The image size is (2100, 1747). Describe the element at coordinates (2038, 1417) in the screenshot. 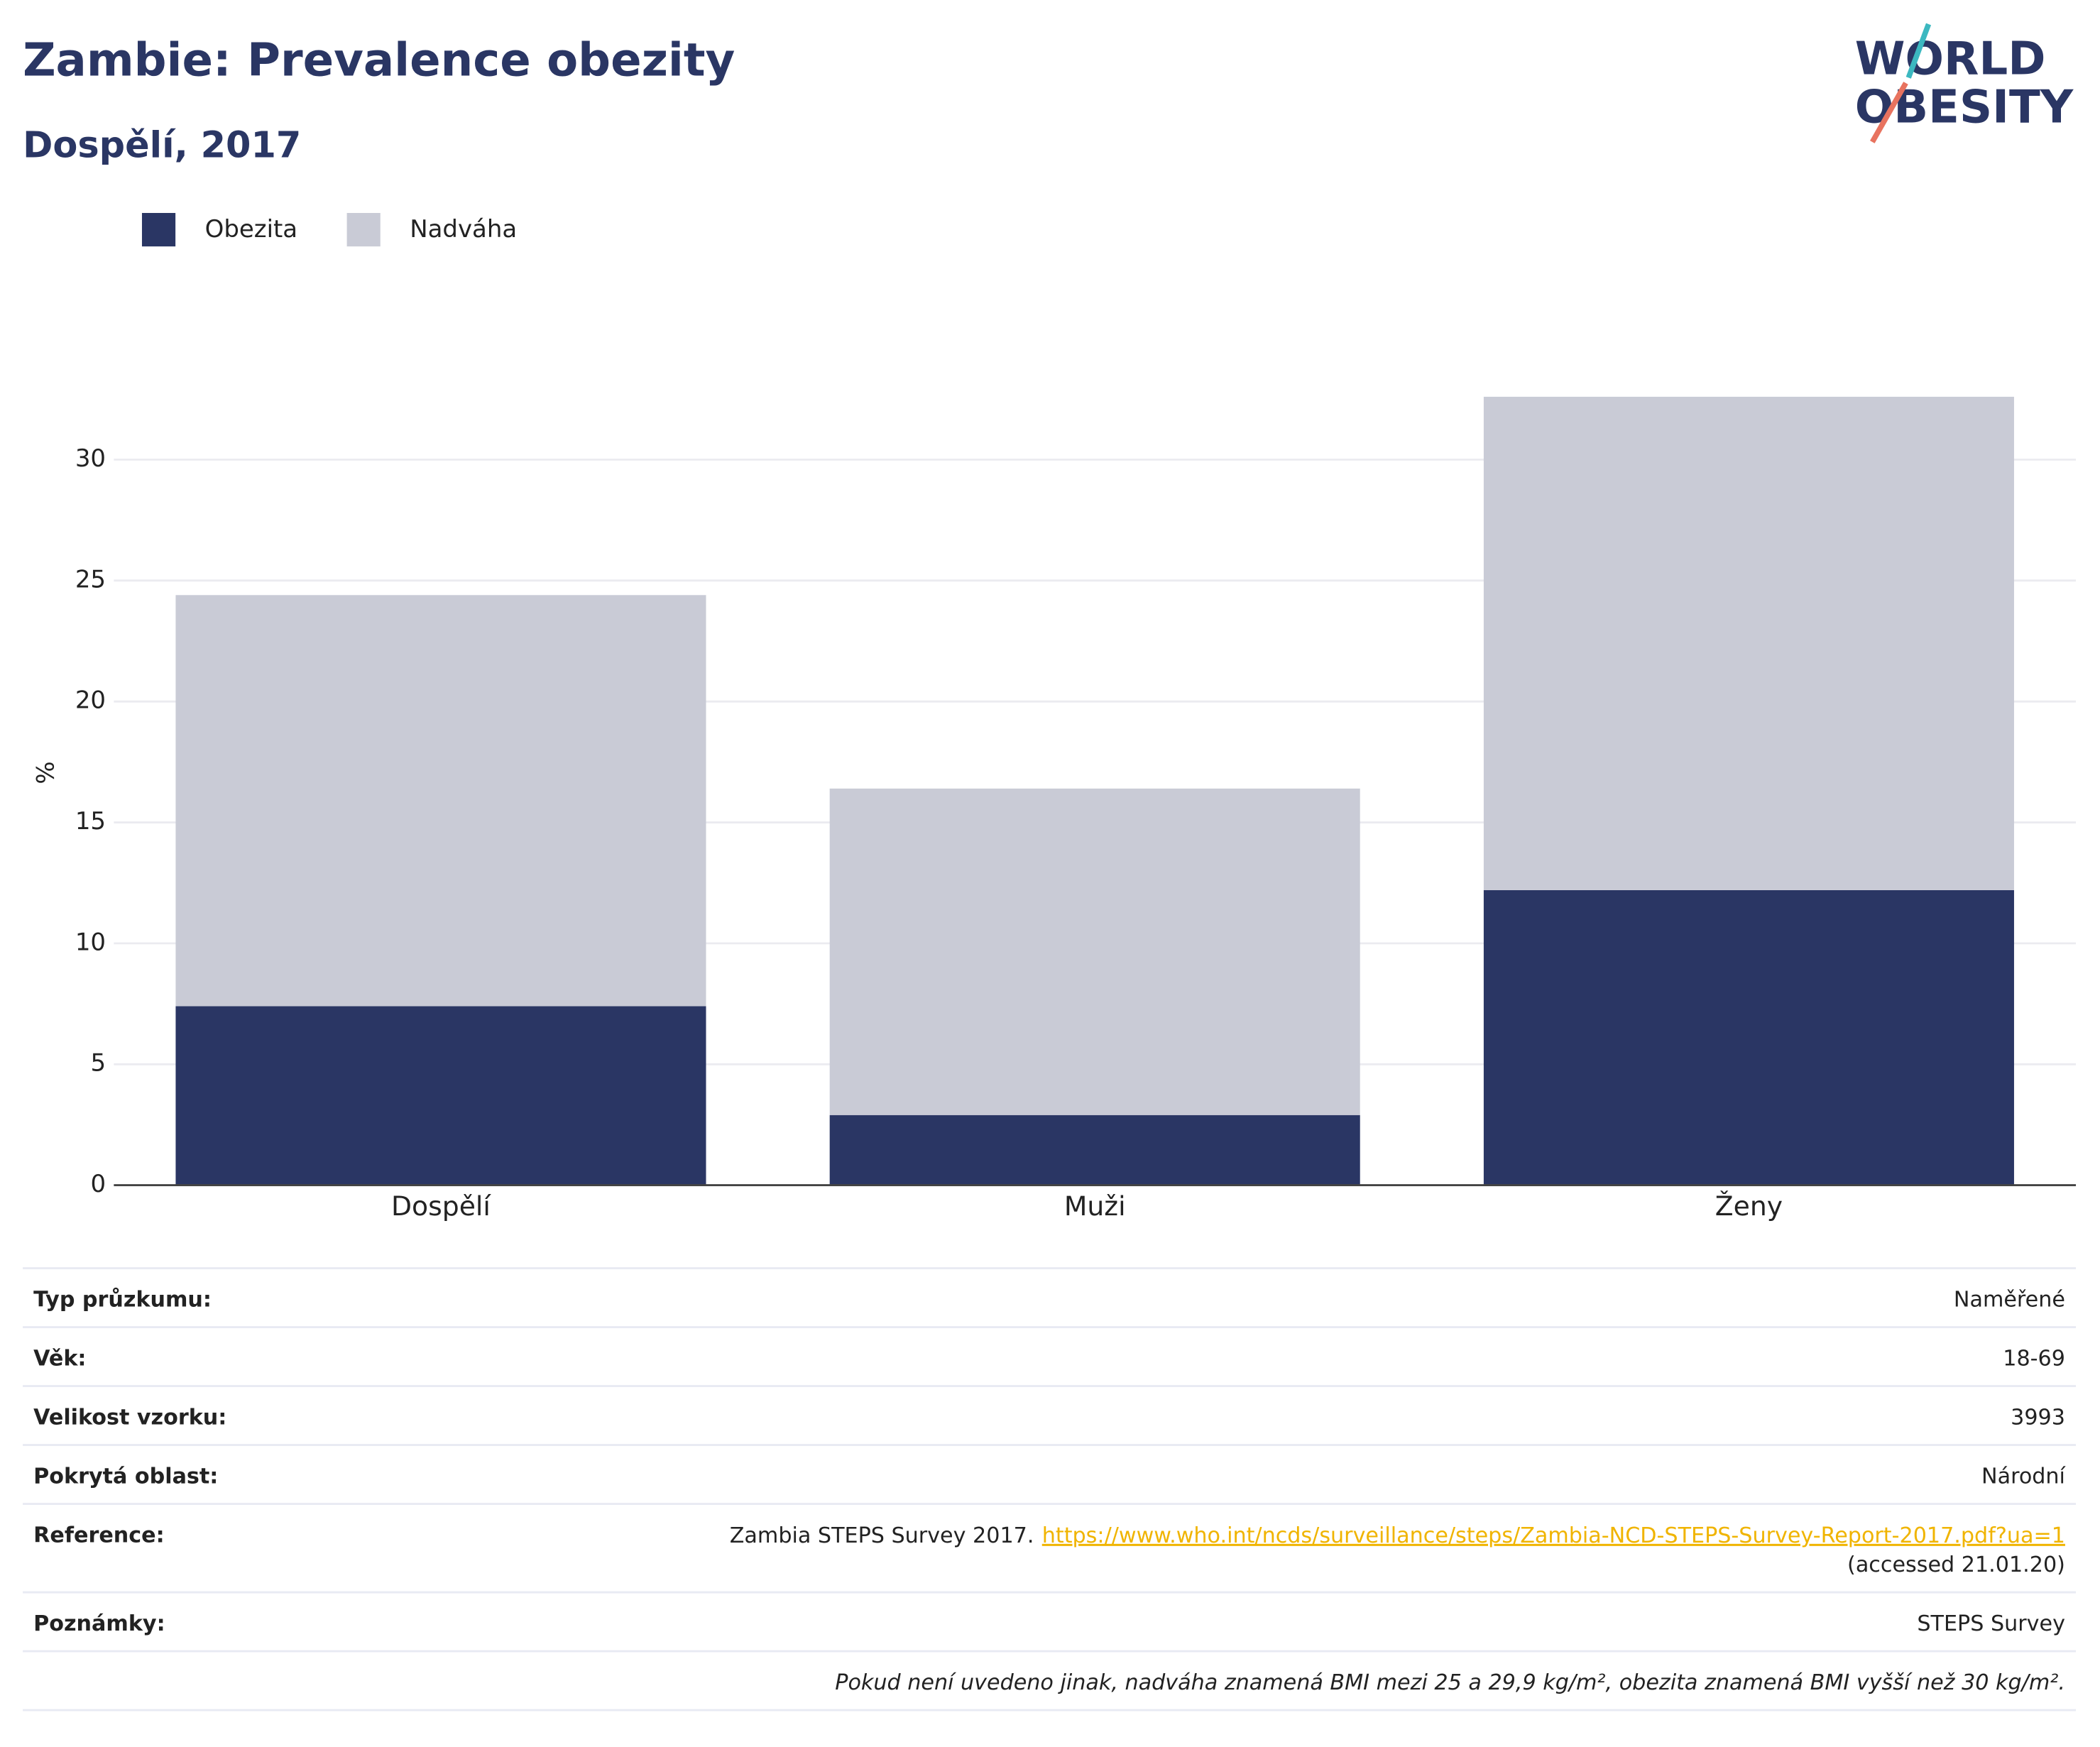

I see `row-value: 3993` at that location.